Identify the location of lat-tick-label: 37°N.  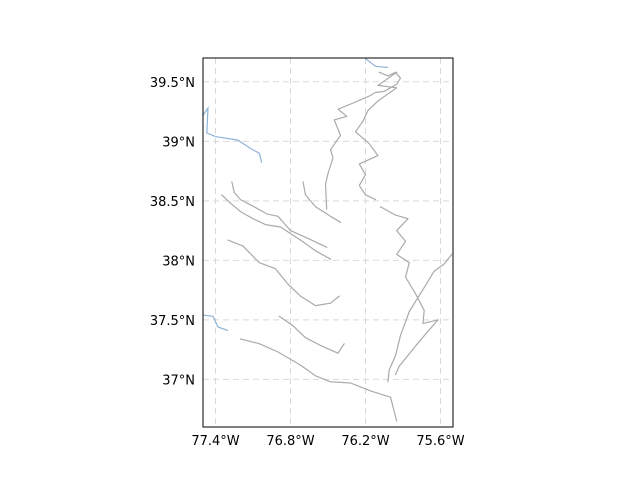
(178, 380).